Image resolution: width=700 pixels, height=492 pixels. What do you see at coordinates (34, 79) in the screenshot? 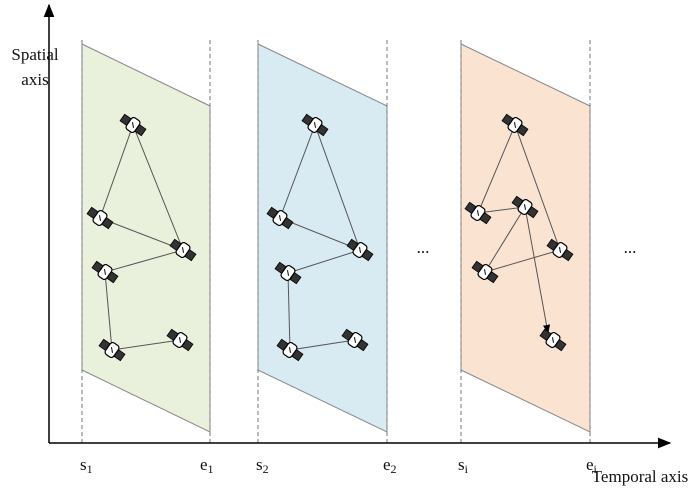
I see `axis-label: axis` at bounding box center [34, 79].